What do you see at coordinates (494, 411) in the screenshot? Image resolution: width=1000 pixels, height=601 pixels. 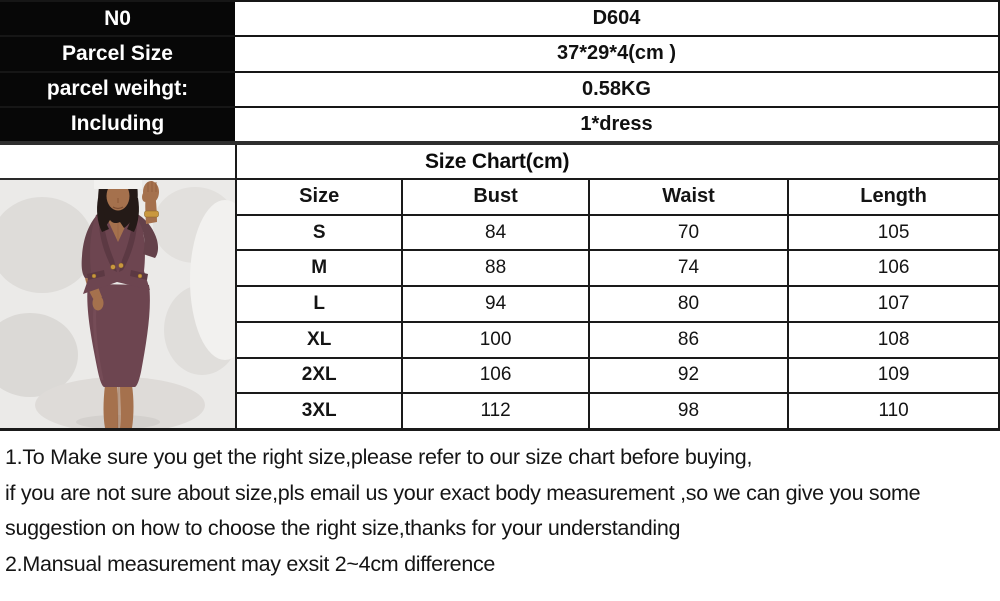 I see `bust-cell: 112` at bounding box center [494, 411].